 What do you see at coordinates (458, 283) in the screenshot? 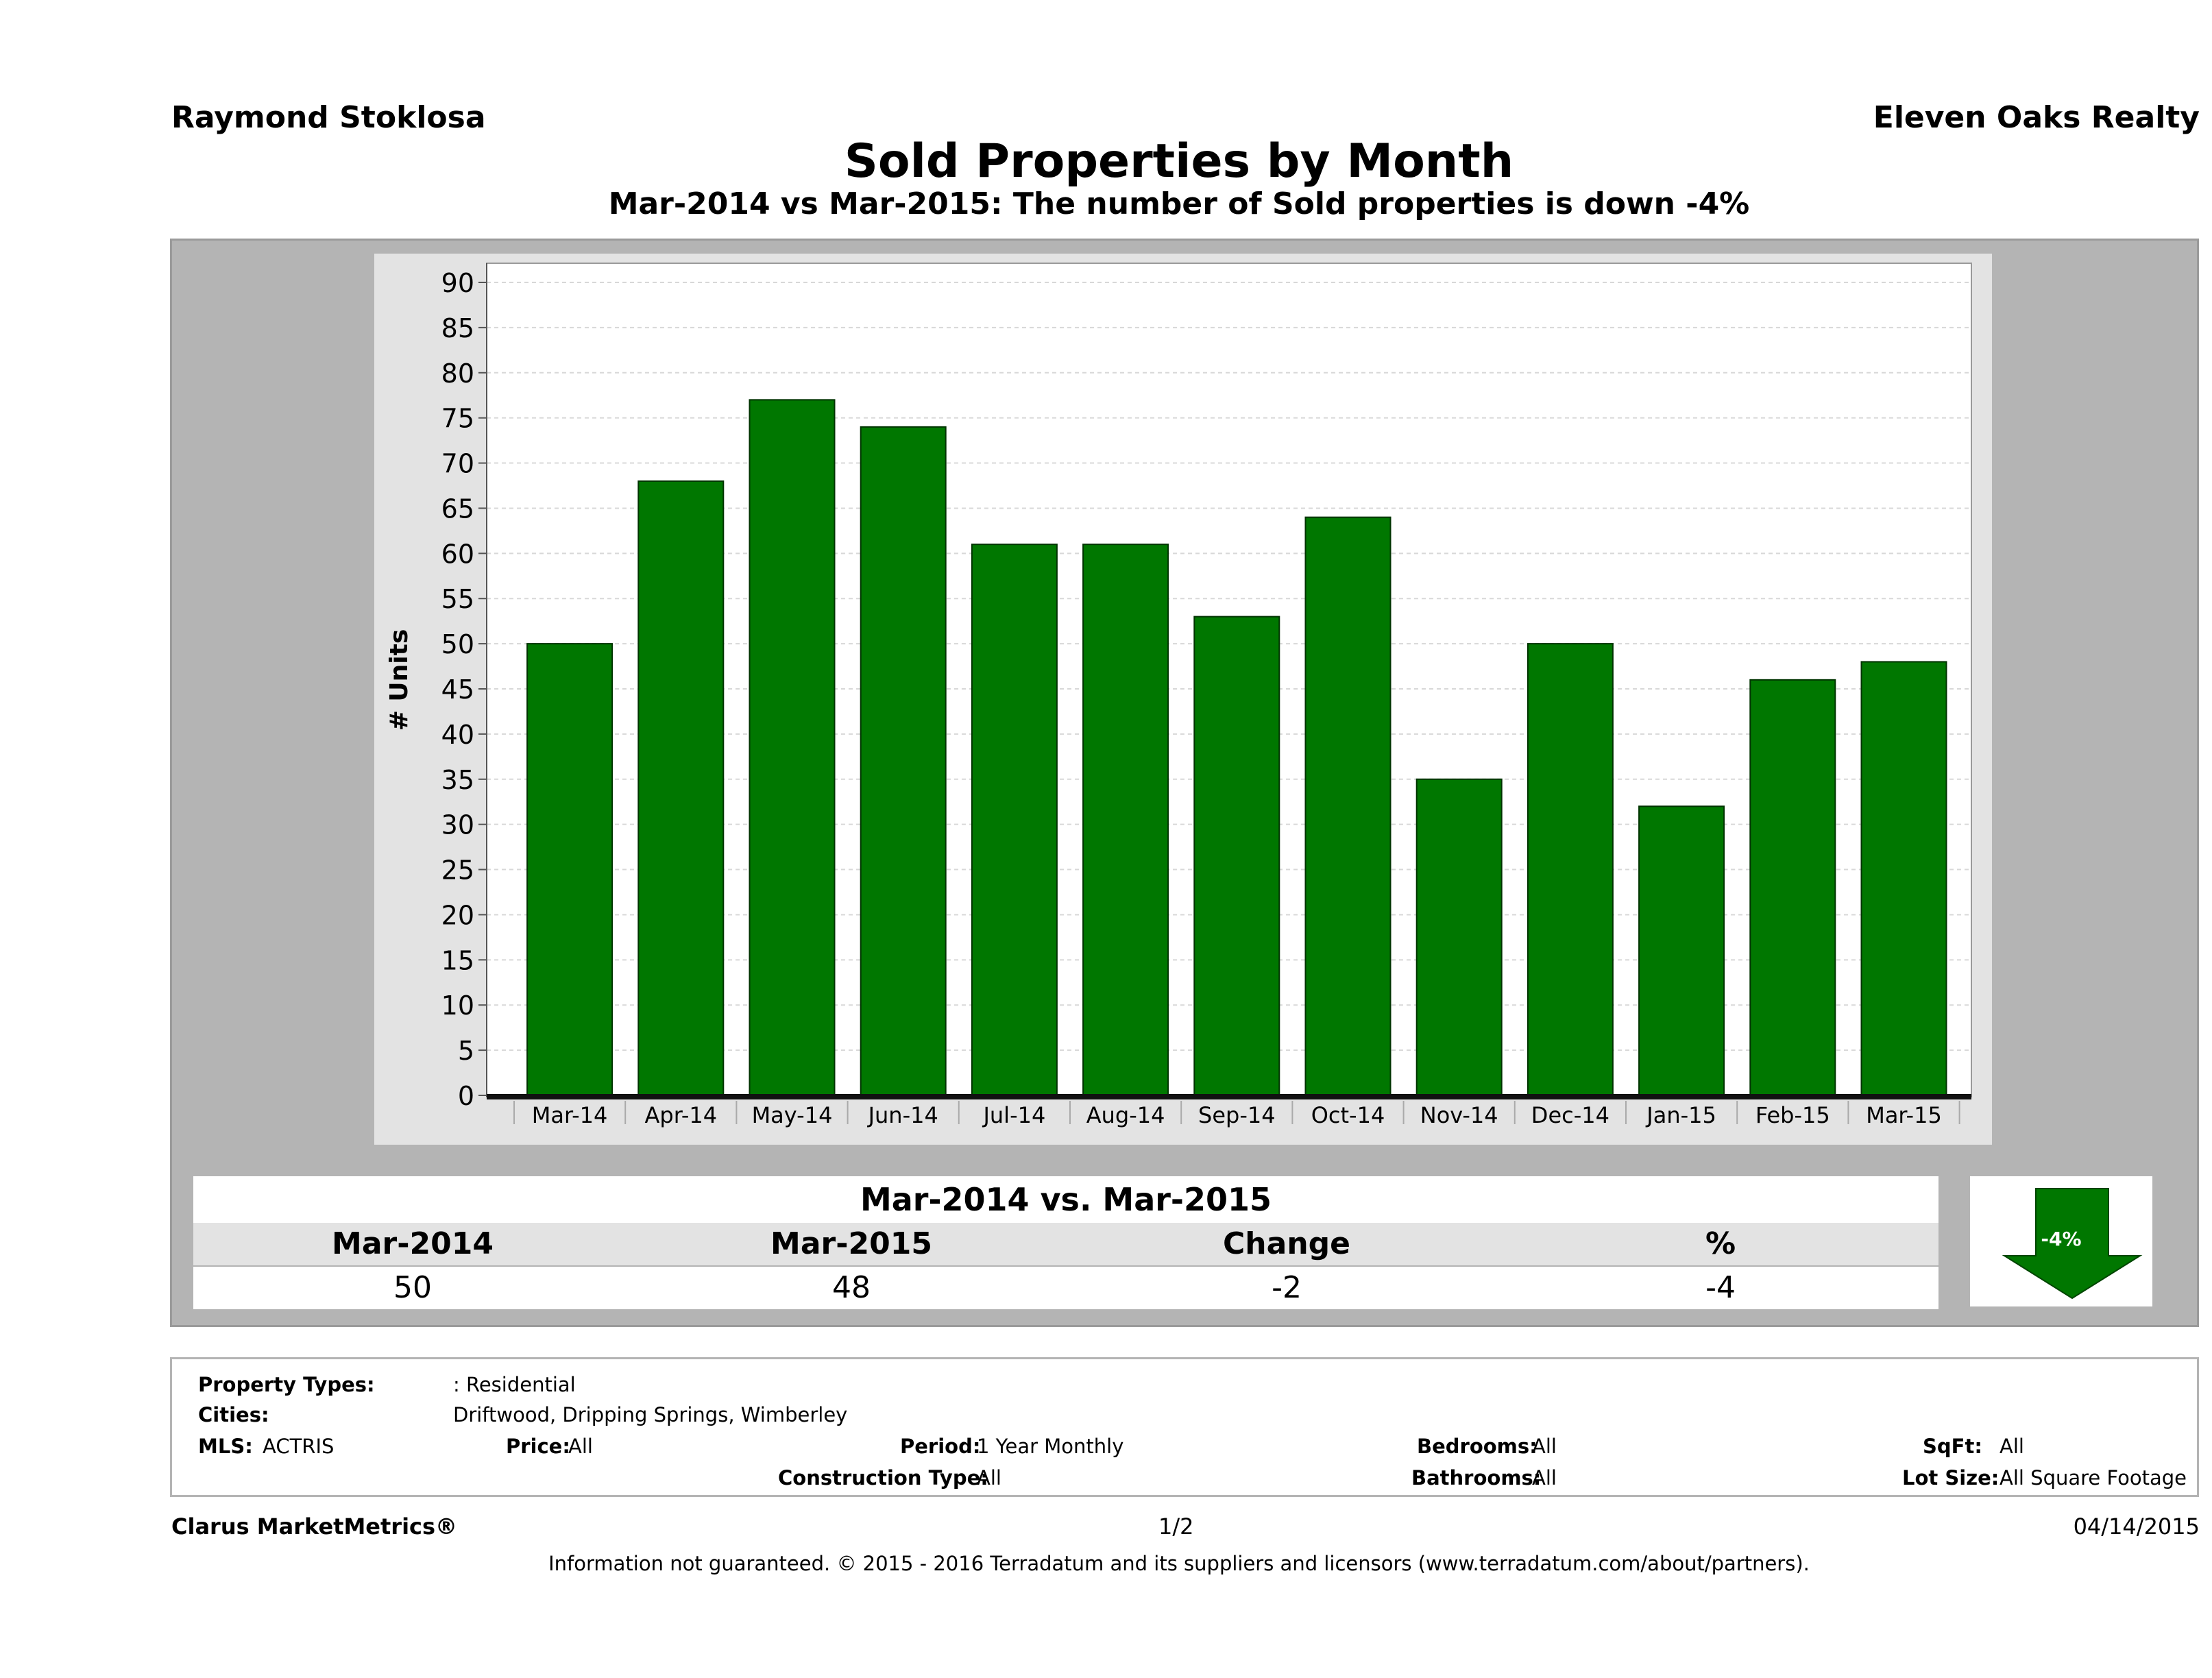
I see `y-tick-label: 90` at bounding box center [458, 283].